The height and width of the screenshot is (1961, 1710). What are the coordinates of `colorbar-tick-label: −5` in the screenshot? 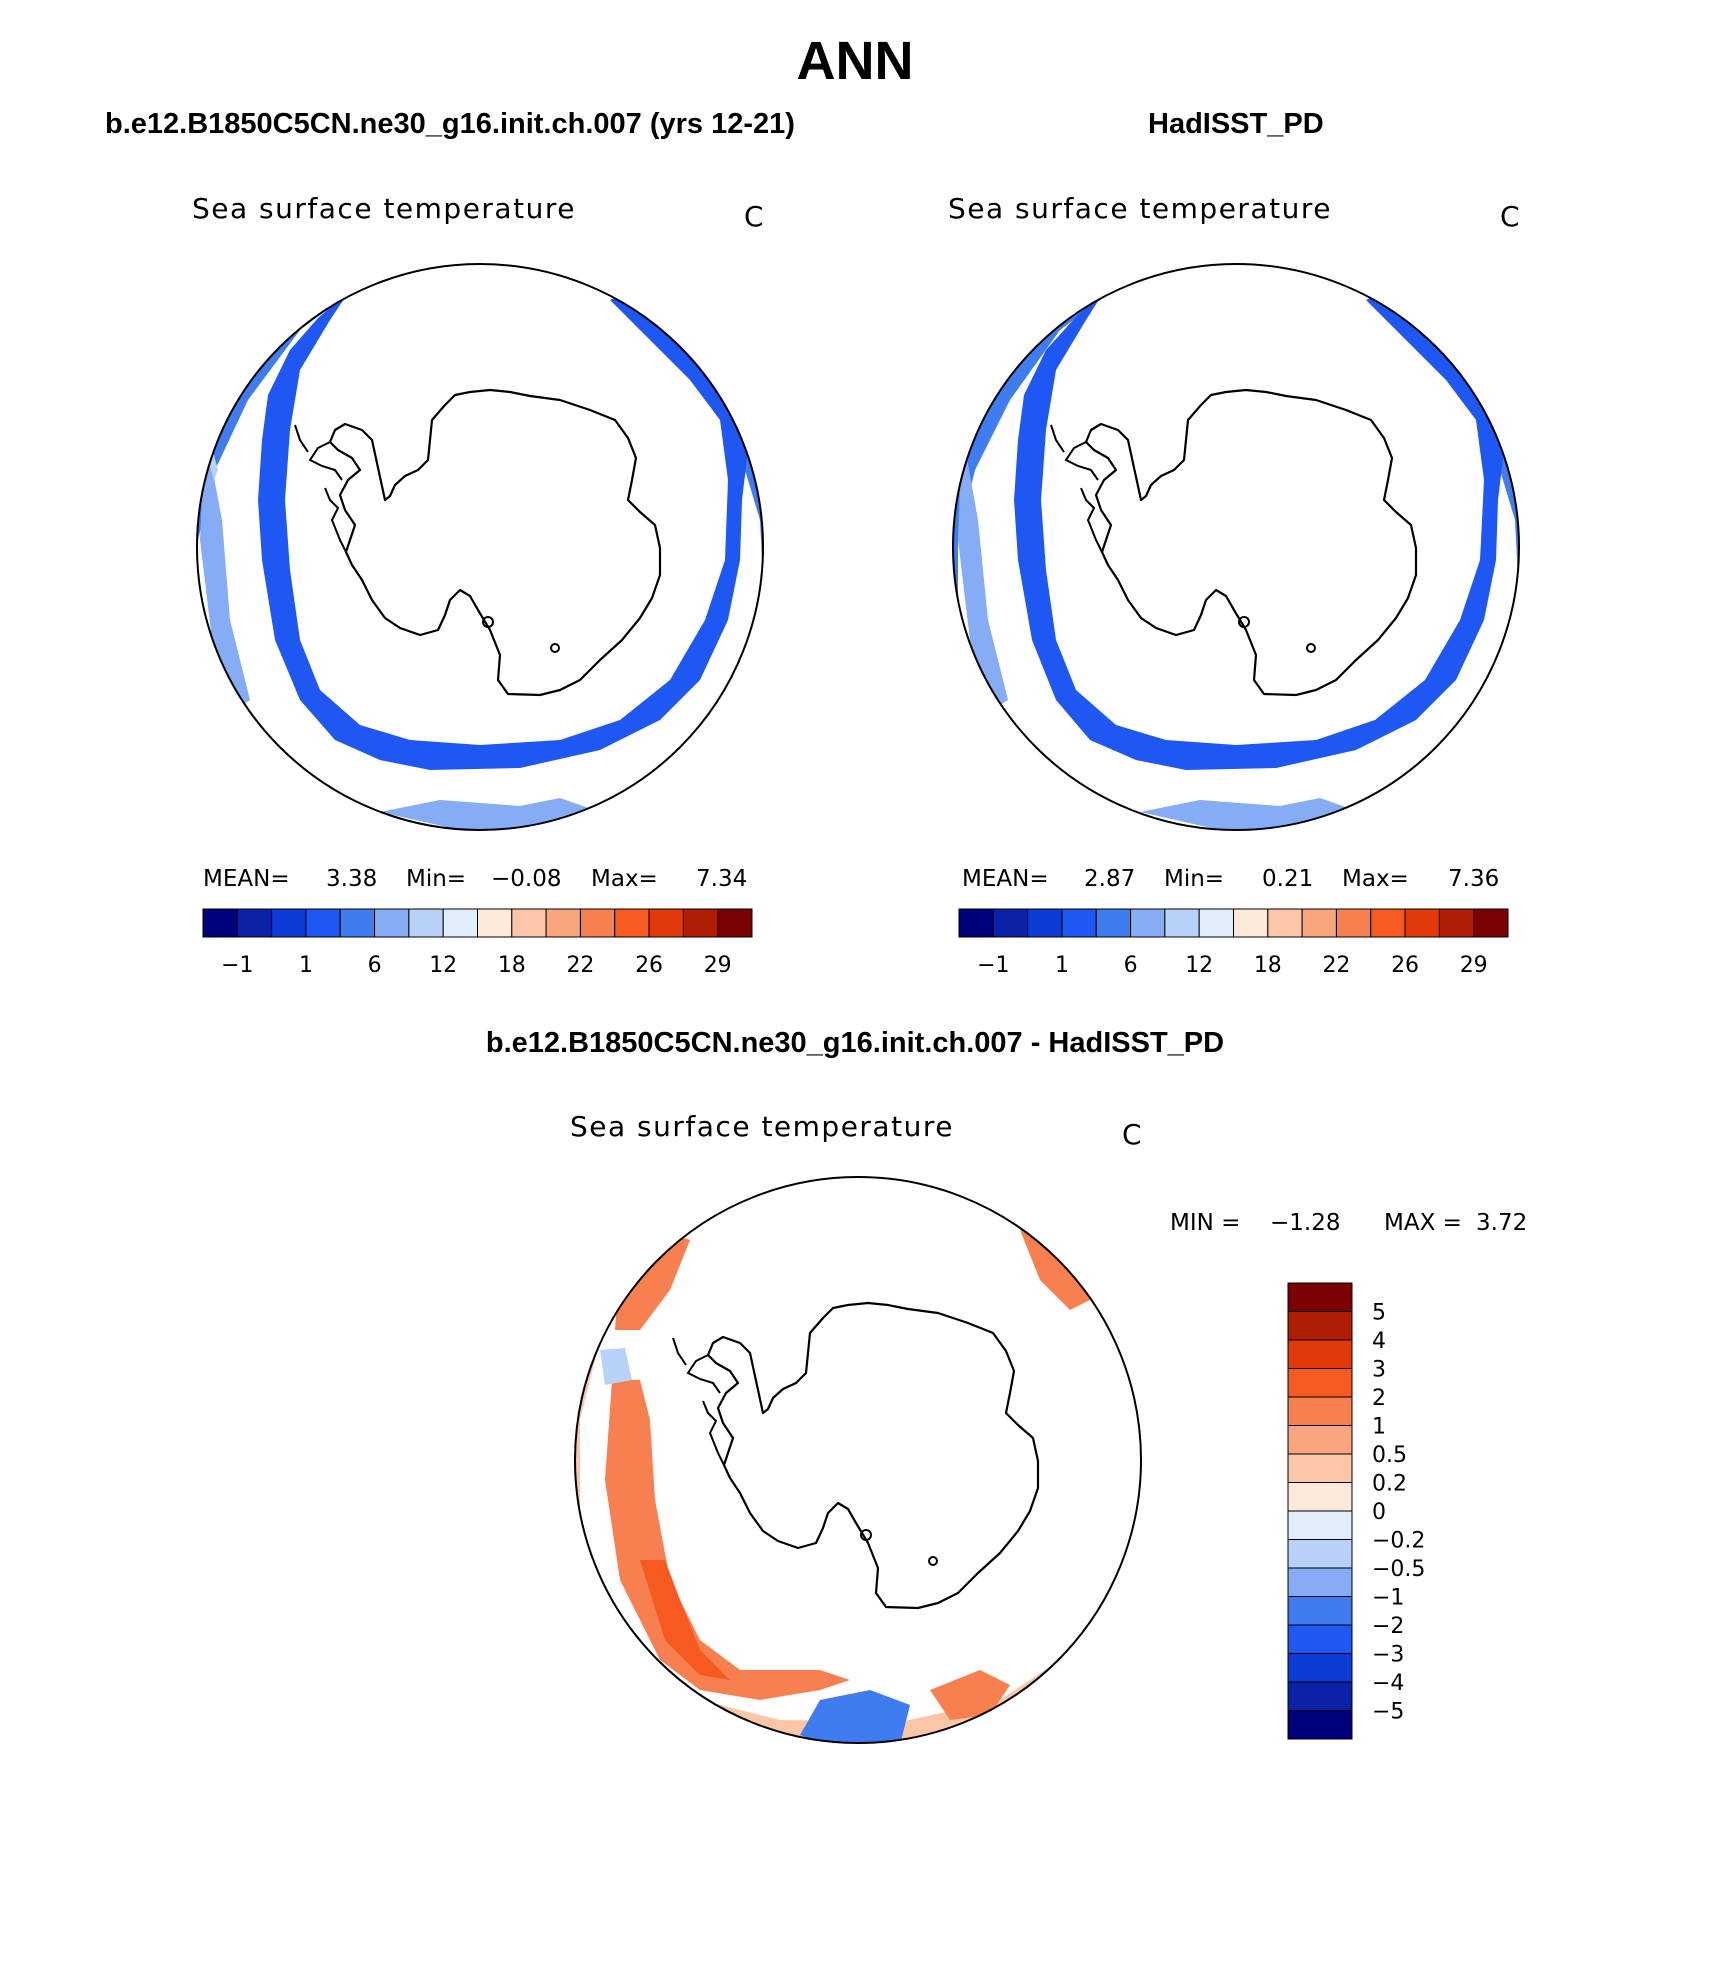 It's located at (1388, 1712).